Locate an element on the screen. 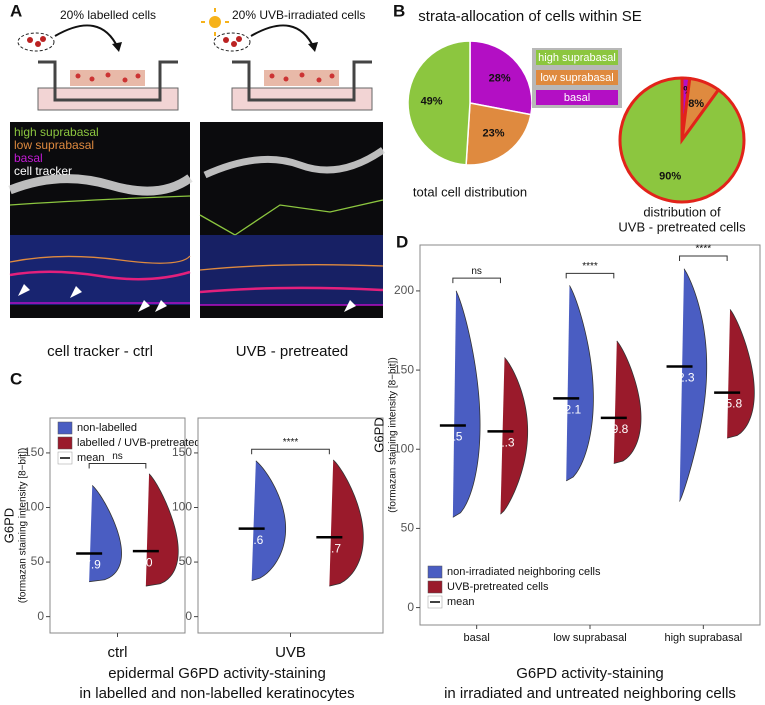 The height and width of the screenshot is (705, 765). x-tick-label: low suprabasal is located at coordinates (589, 638).